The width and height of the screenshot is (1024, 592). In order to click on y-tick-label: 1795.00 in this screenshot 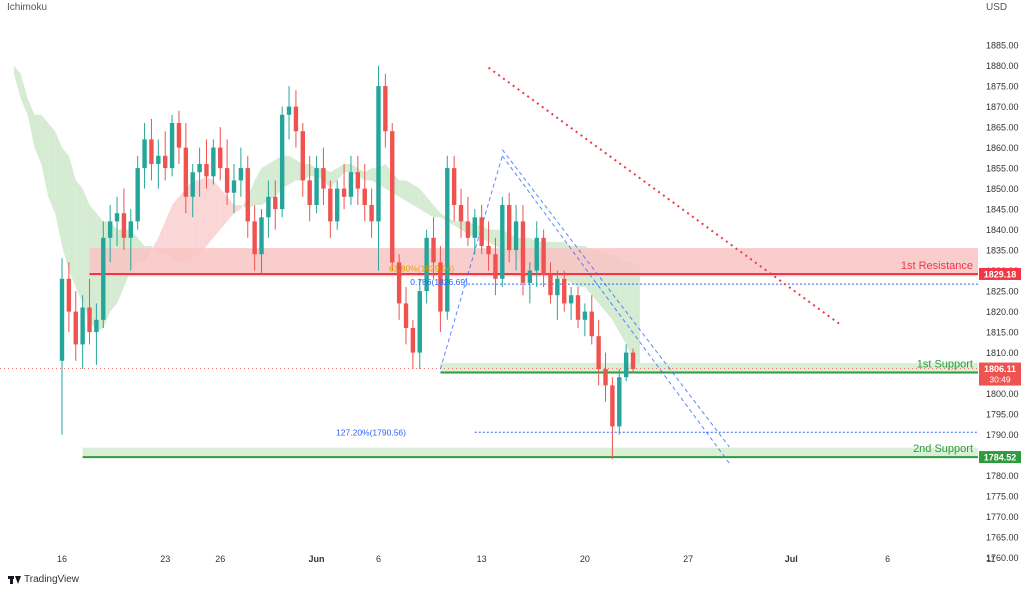, I will do `click(1002, 415)`.